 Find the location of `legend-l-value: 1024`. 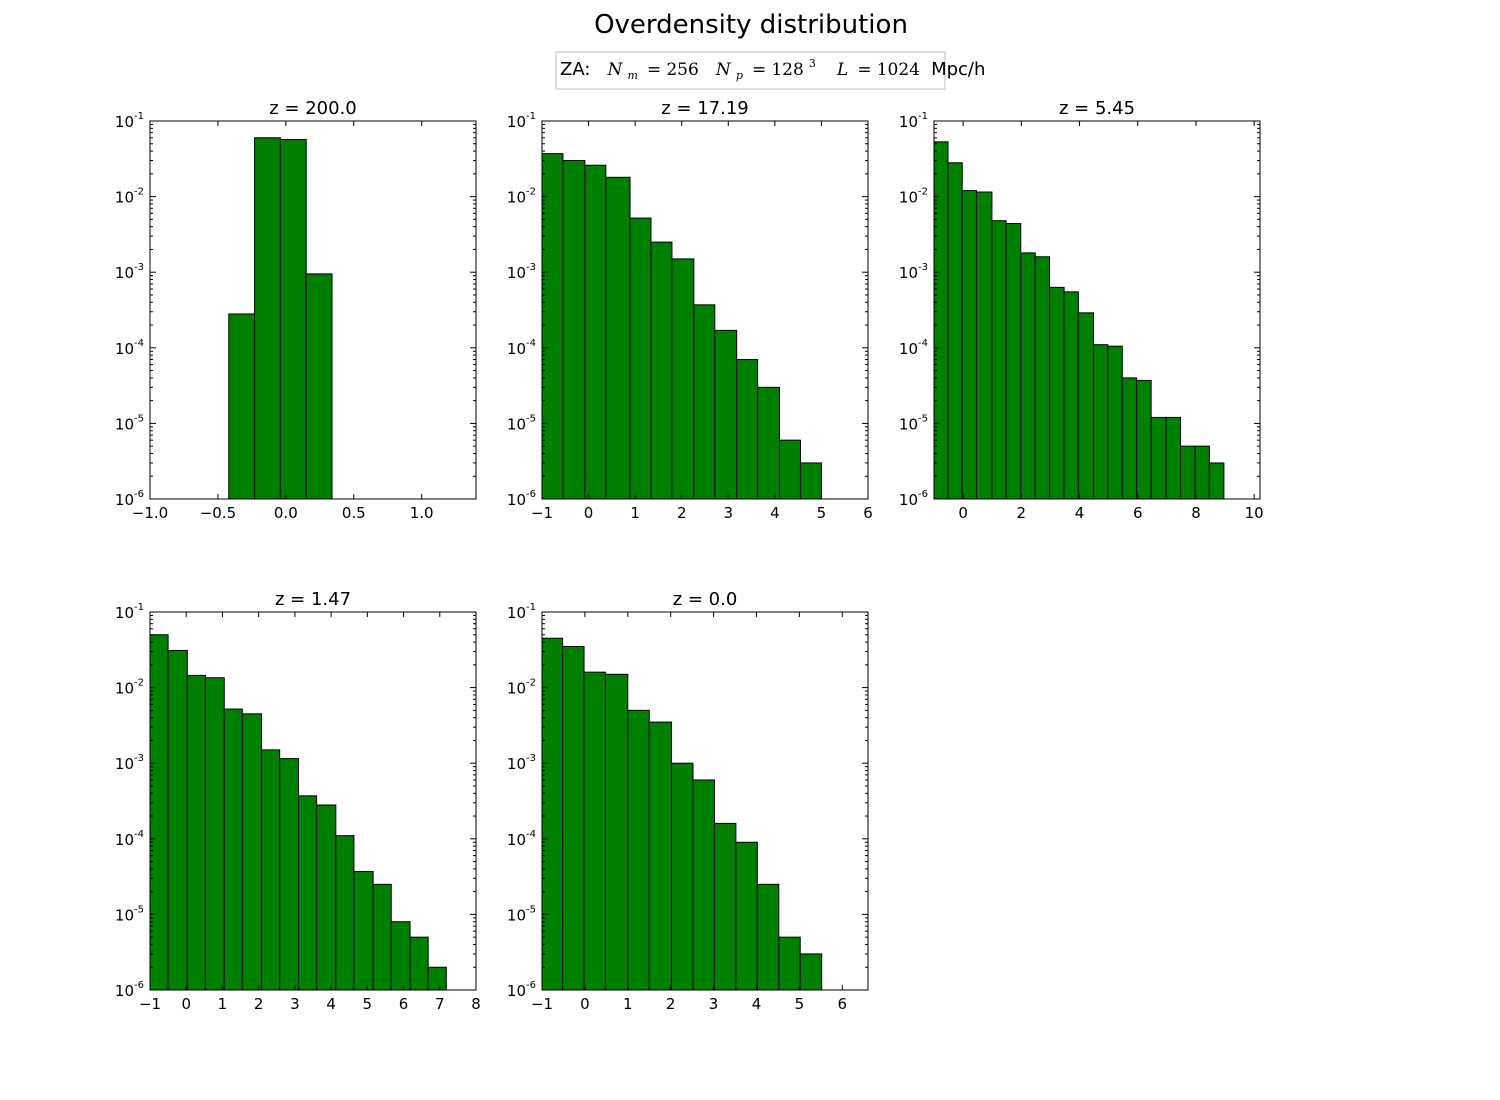

legend-l-value: 1024 is located at coordinates (898, 70).